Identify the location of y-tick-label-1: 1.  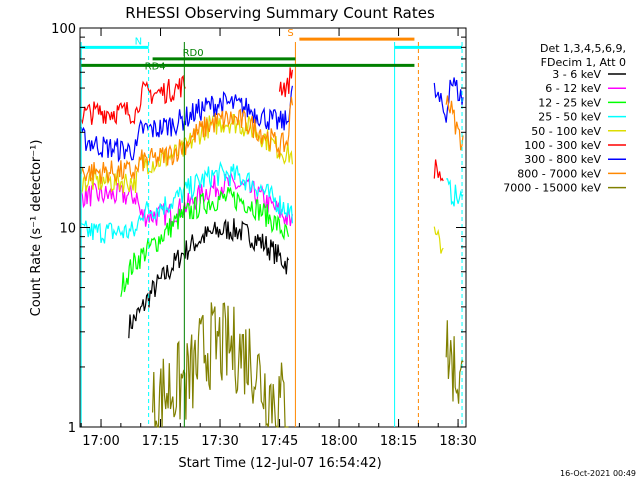
(72, 428).